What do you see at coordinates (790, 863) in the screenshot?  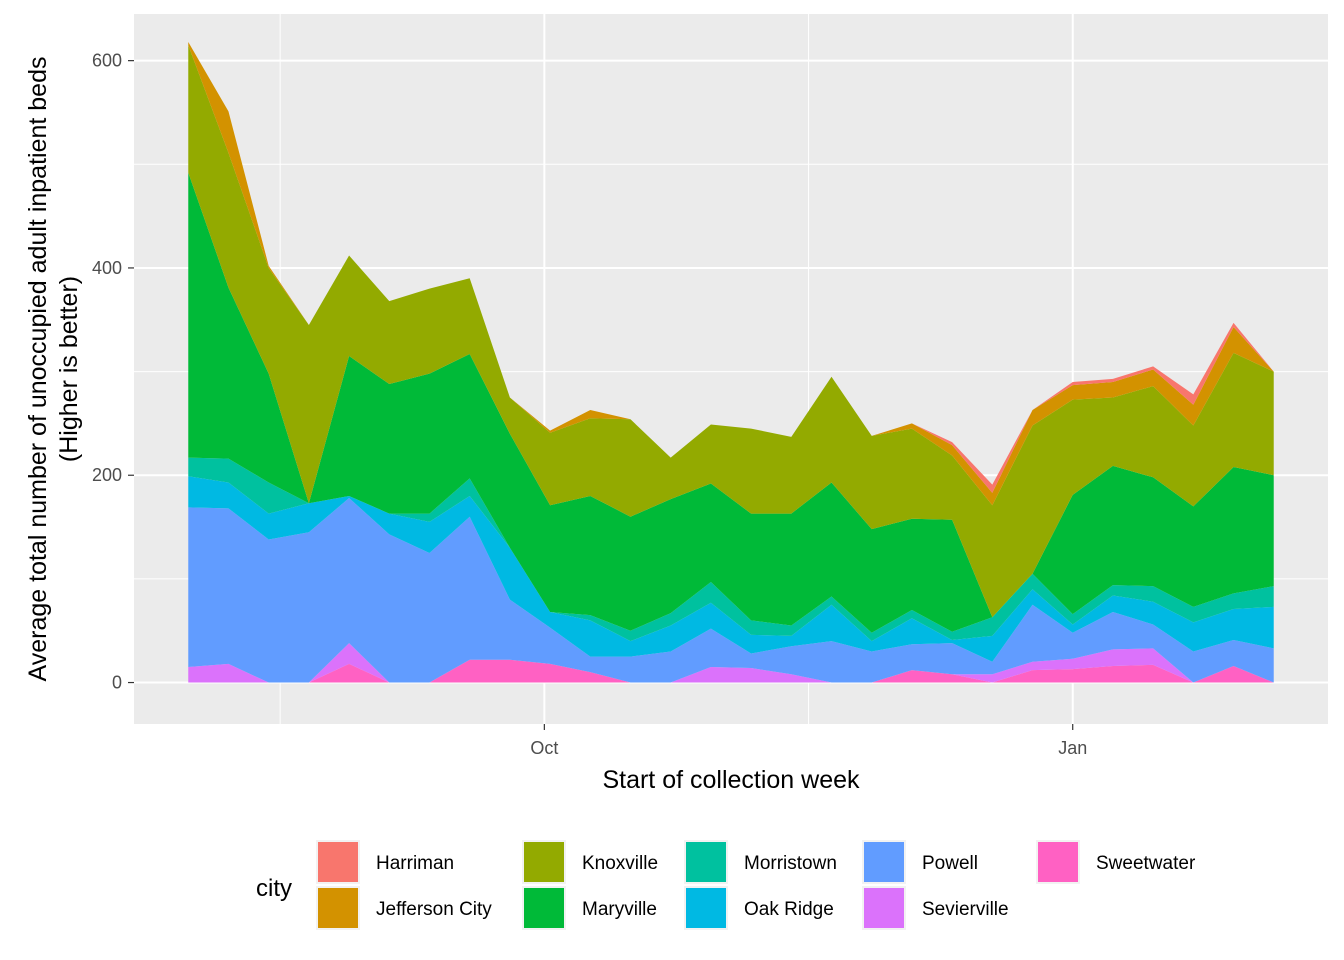 I see `legend-label-morristown: Morristown` at bounding box center [790, 863].